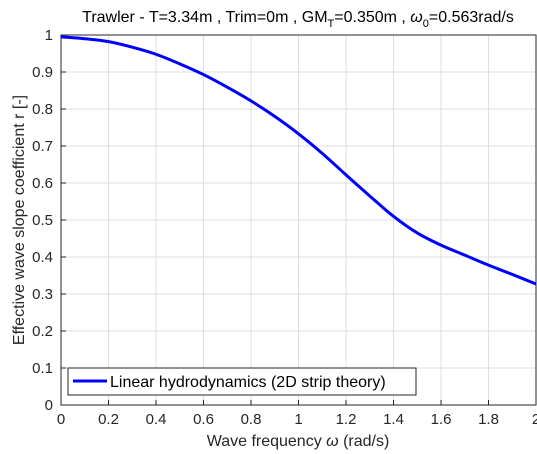  What do you see at coordinates (488, 419) in the screenshot?
I see `x-tick-label: 1.8` at bounding box center [488, 419].